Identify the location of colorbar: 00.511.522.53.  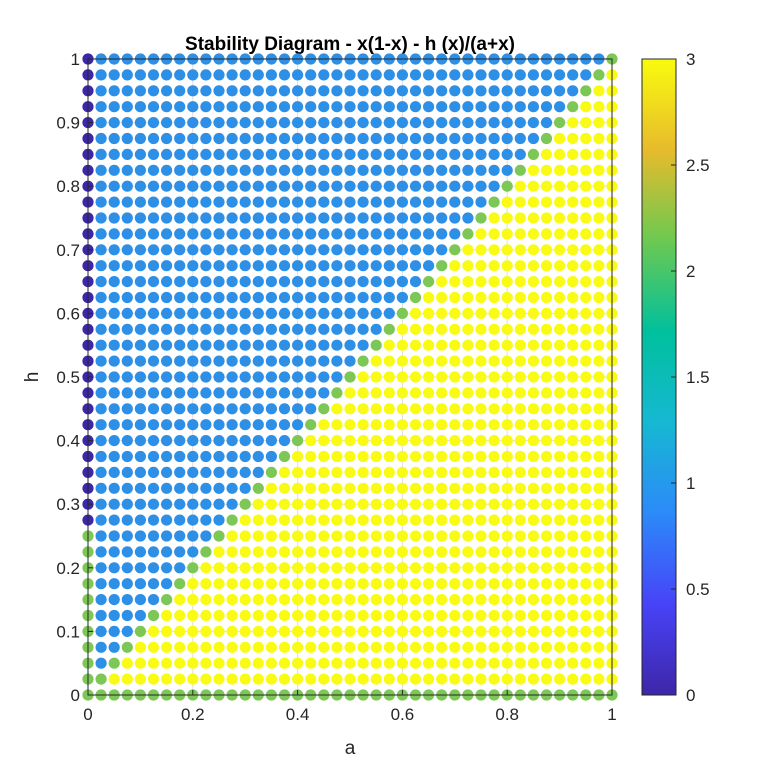
(675, 377).